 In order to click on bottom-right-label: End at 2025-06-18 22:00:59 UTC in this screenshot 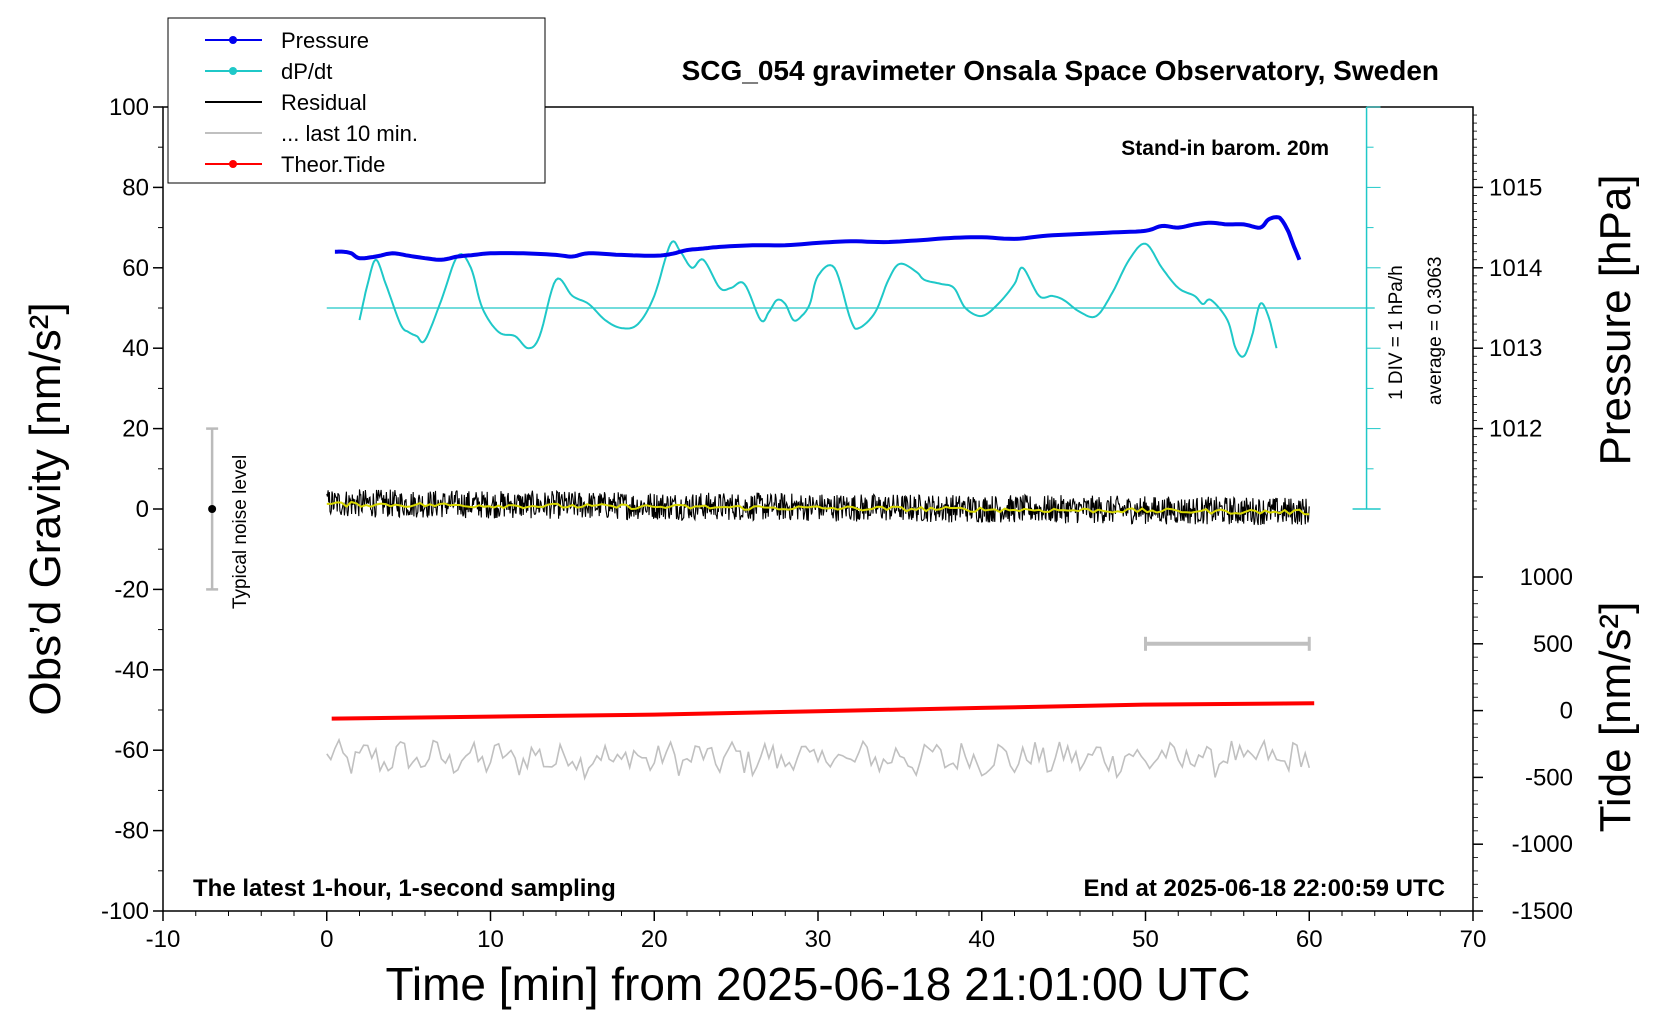, I will do `click(1265, 888)`.